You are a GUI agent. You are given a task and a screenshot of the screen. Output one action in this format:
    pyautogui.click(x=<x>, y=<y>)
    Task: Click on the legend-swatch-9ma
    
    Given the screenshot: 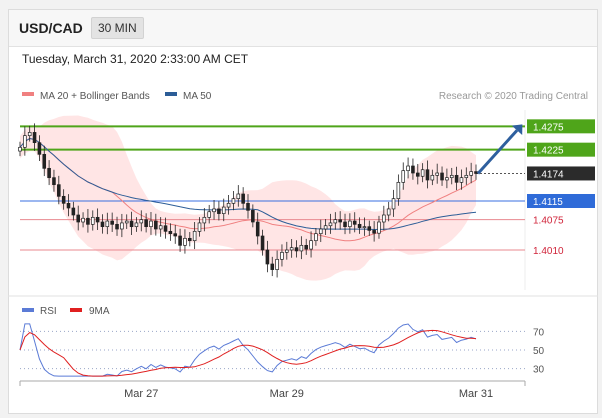 What is the action you would take?
    pyautogui.click(x=76, y=310)
    